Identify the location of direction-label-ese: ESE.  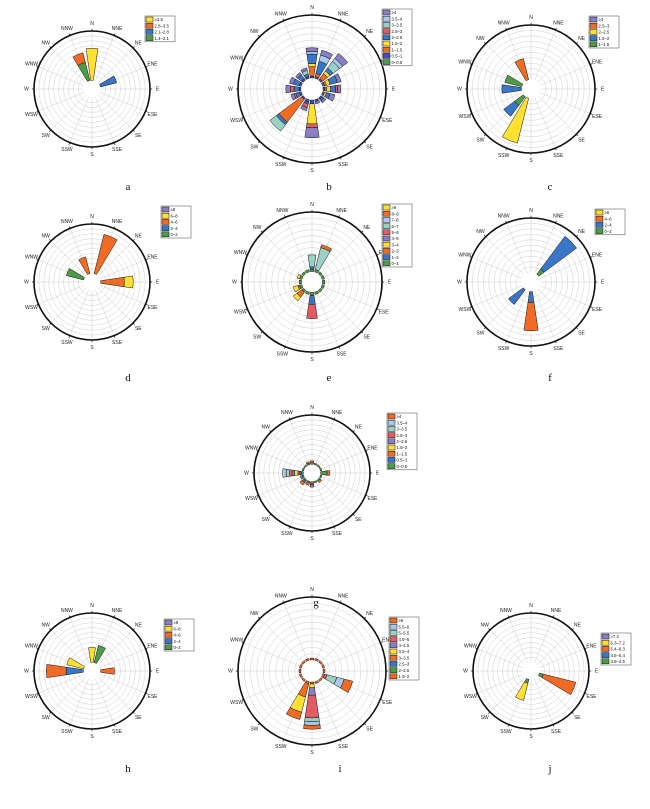
(373, 499).